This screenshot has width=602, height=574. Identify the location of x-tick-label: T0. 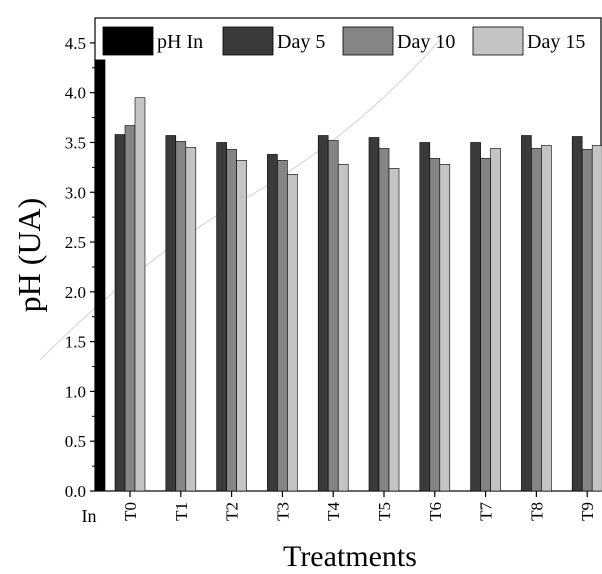
(130, 511).